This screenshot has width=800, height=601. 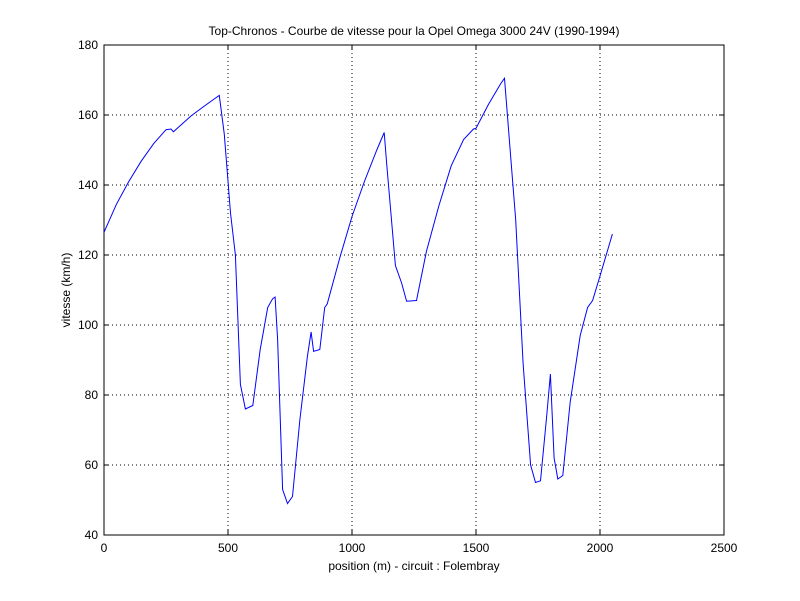 I want to click on x-tick-label: 2000, so click(x=600, y=548).